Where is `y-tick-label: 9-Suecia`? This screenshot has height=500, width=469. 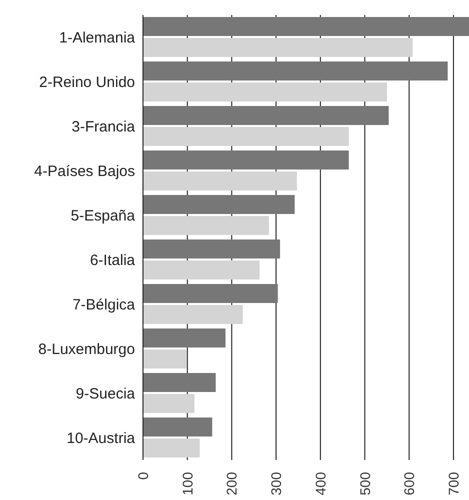
y-tick-label: 9-Suecia is located at coordinates (106, 394).